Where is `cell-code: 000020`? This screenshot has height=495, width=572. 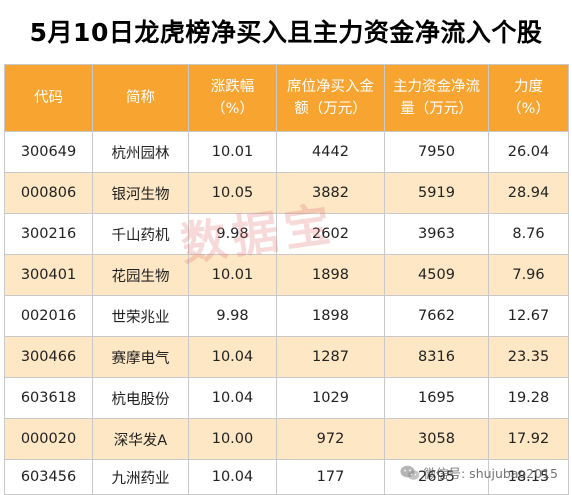 cell-code: 000020 is located at coordinates (48, 439).